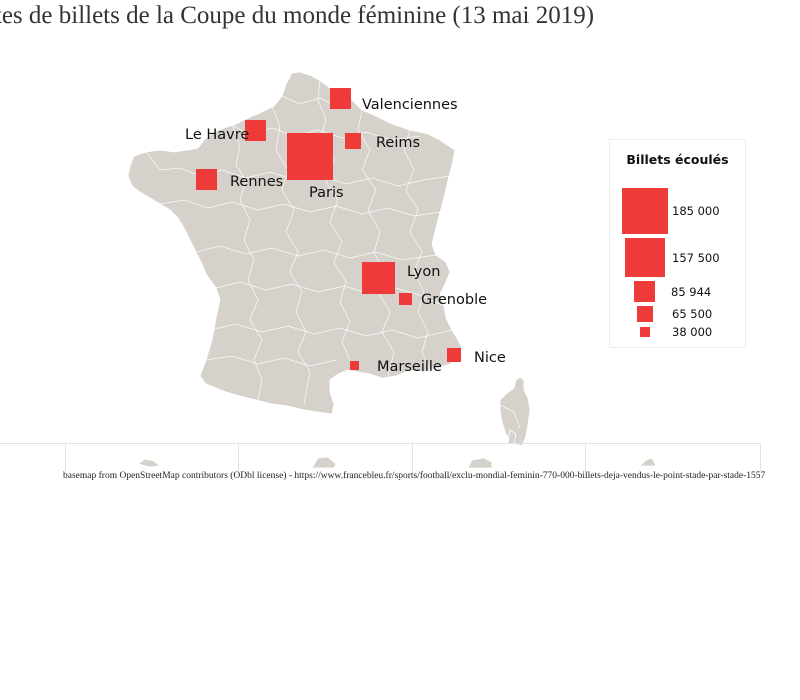  What do you see at coordinates (398, 143) in the screenshot?
I see `label-reims: Reims` at bounding box center [398, 143].